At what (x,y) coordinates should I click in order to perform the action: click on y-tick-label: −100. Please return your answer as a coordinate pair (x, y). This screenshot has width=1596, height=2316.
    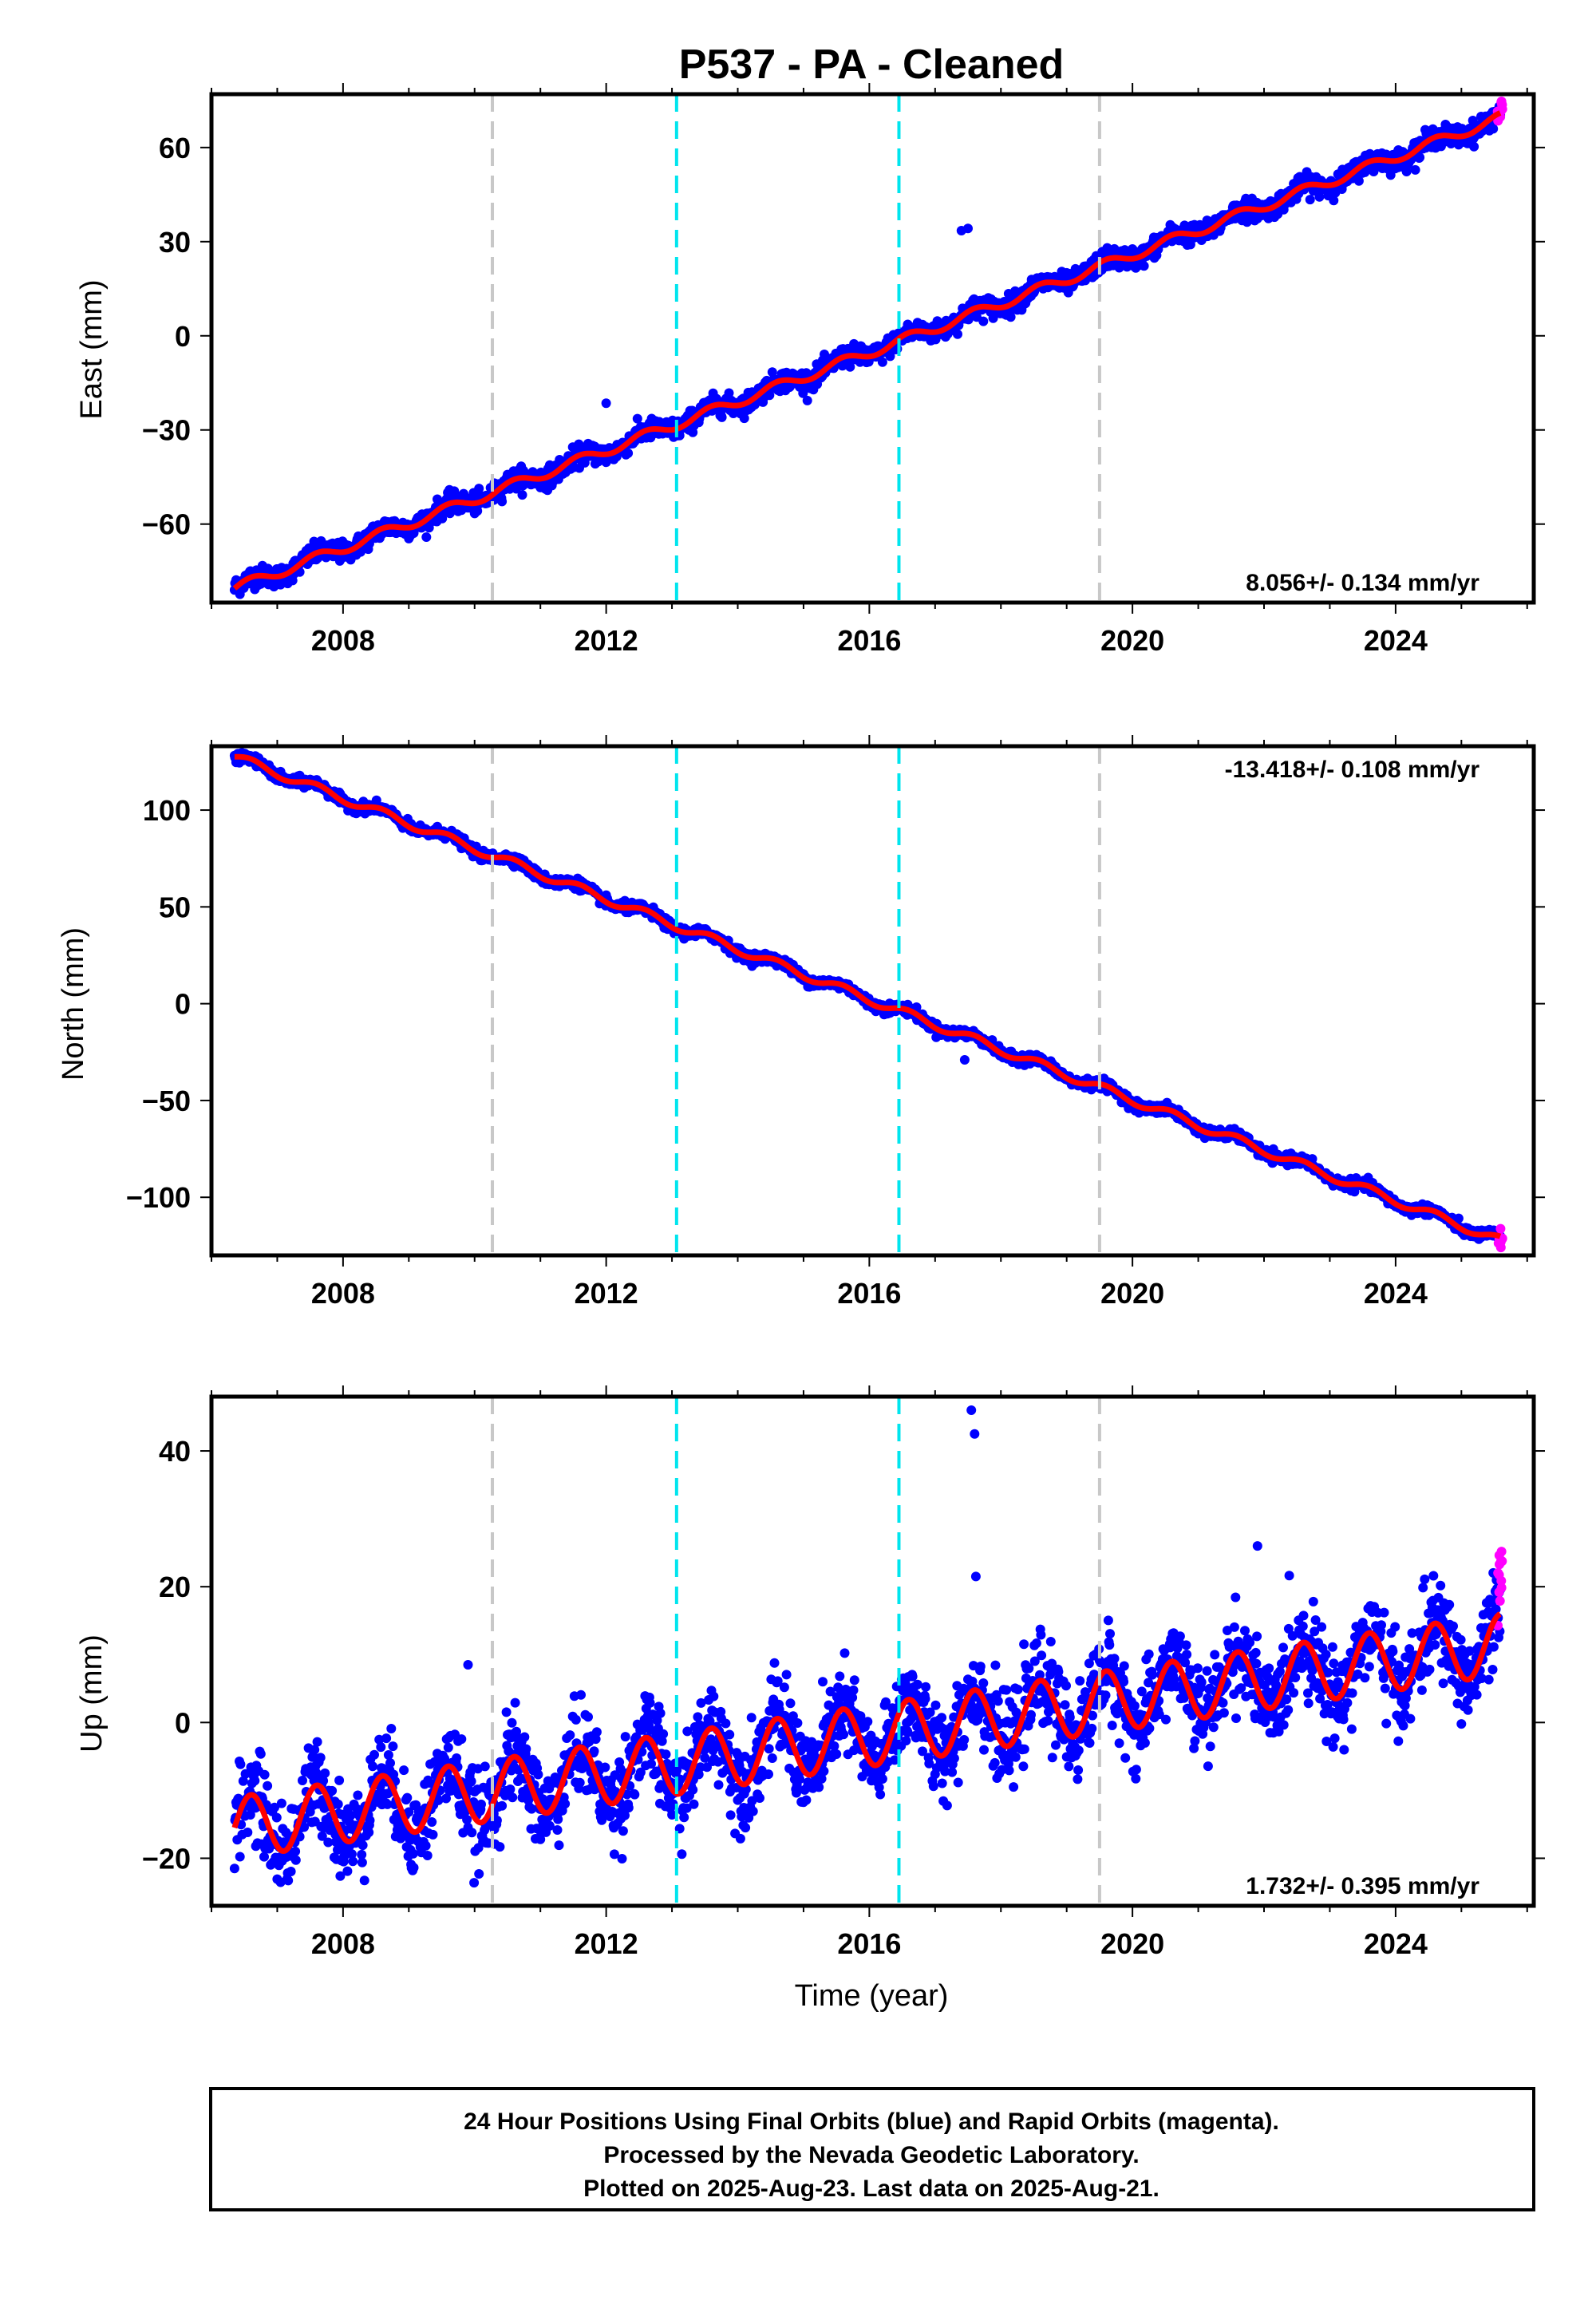
    Looking at the image, I should click on (158, 1197).